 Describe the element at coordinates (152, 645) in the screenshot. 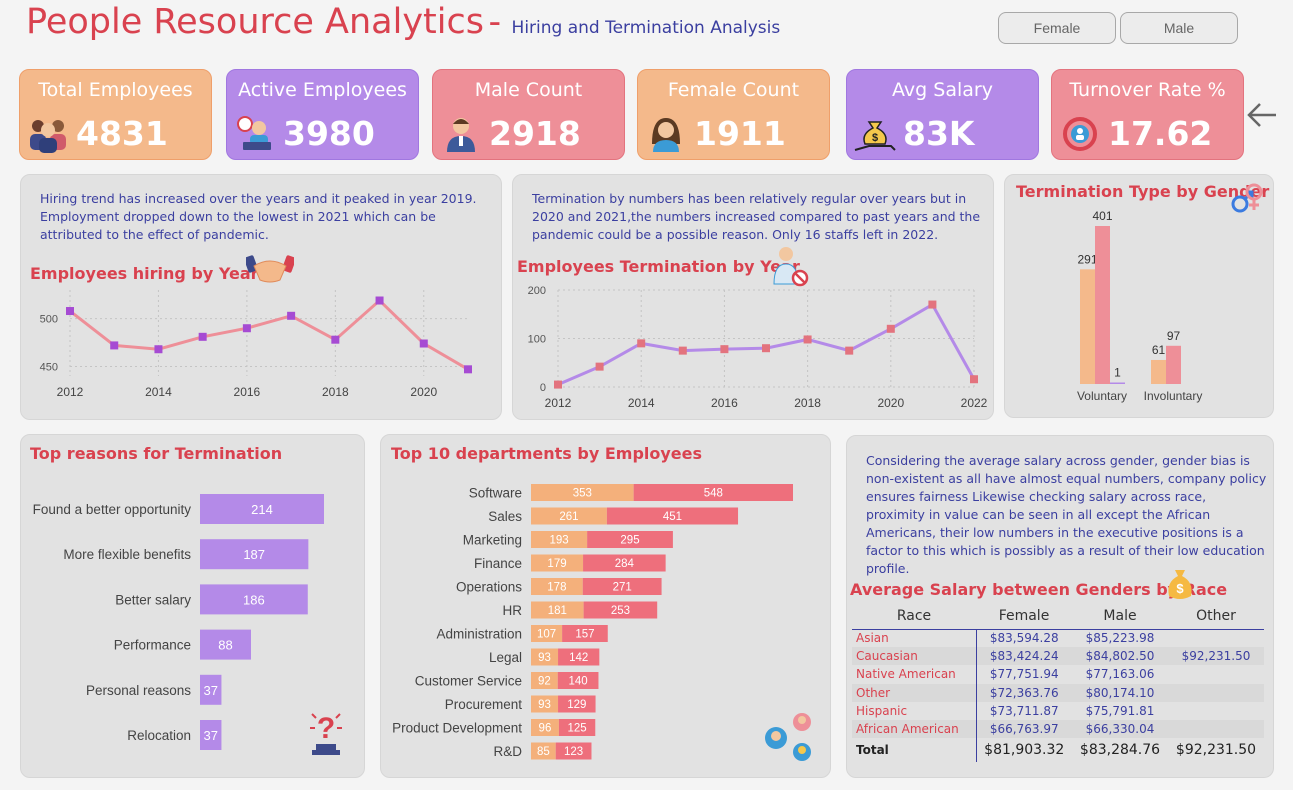

I see `category-label: Performance` at that location.